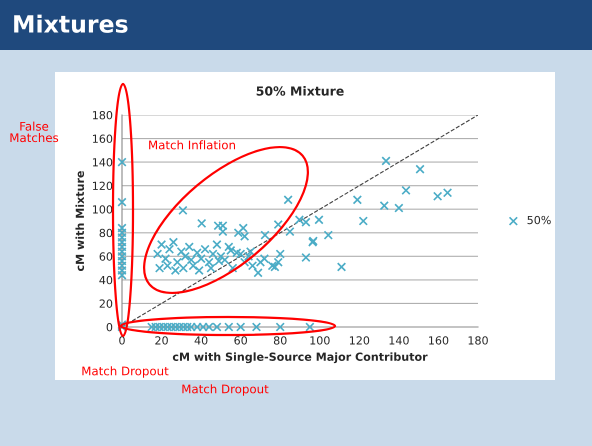 This screenshot has width=592, height=446. Describe the element at coordinates (539, 220) in the screenshot. I see `legend-label: 50%` at that location.